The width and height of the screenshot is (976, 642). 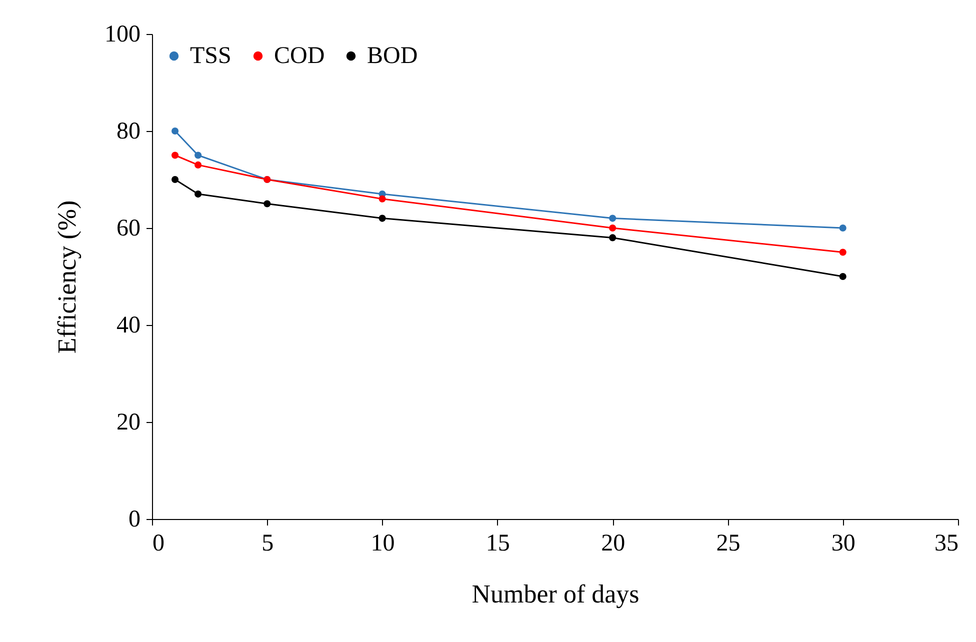 I want to click on y-tick-label: 80, so click(x=128, y=131).